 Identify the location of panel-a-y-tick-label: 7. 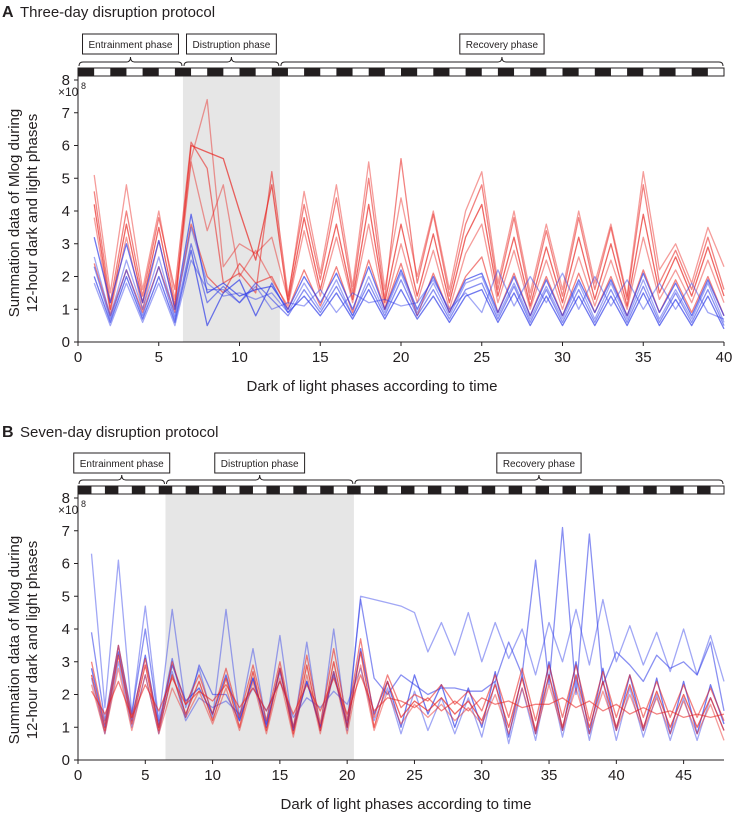
(66, 113).